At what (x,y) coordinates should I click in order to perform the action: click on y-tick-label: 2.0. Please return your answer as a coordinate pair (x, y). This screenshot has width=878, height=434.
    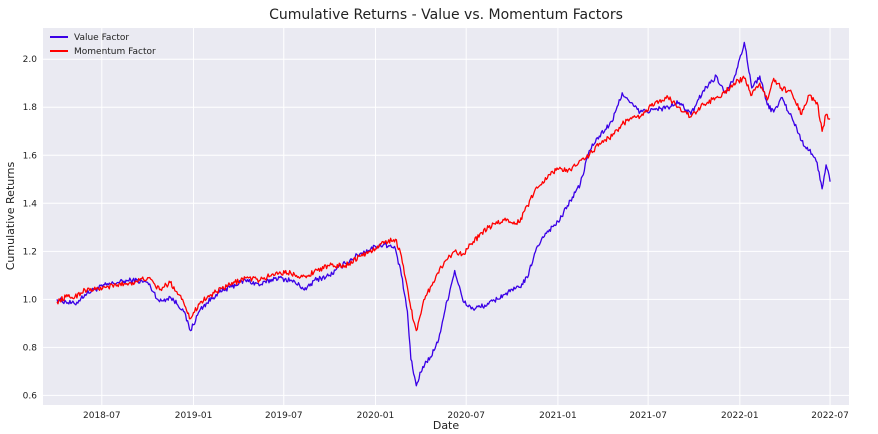
    Looking at the image, I should click on (30, 60).